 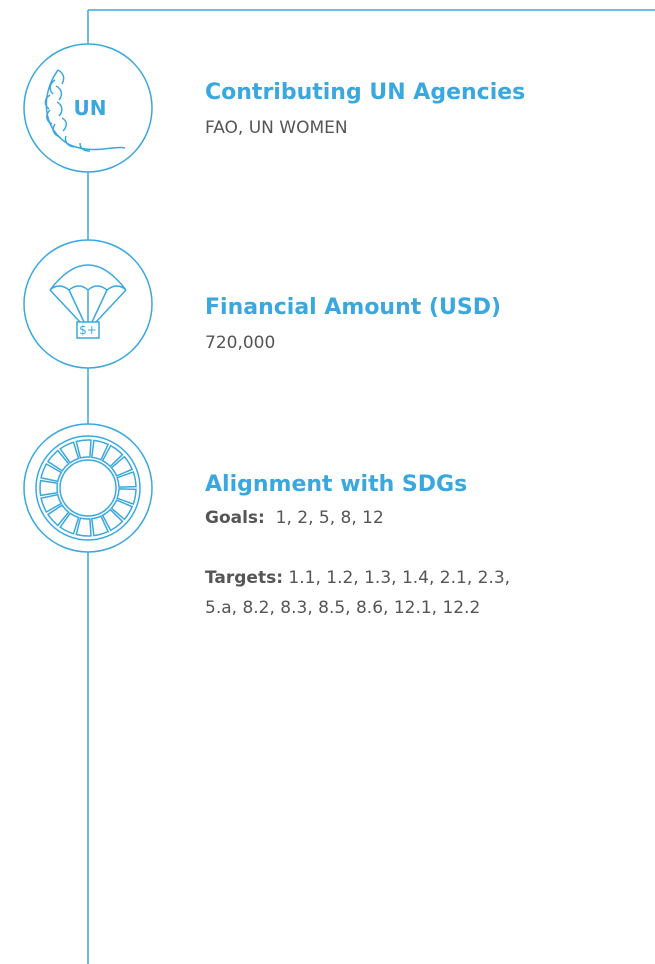 I want to click on targets: 5.a, 8.2, 8.3, 8.5, 8.6, 12.1, 12.2, so click(x=342, y=608).